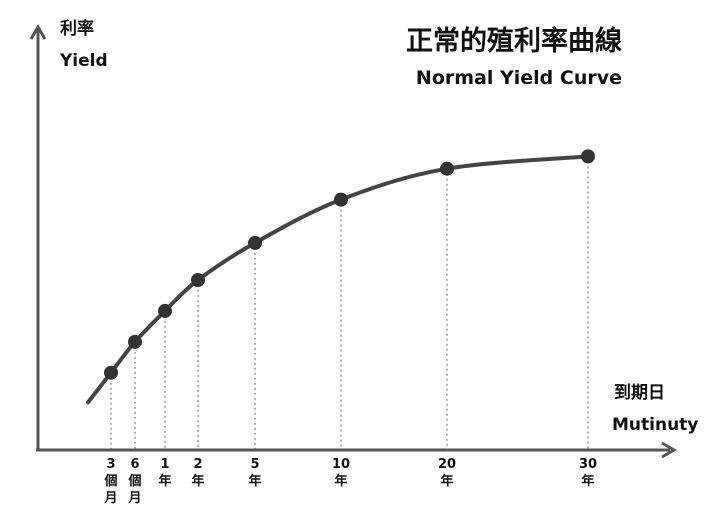 Image resolution: width=721 pixels, height=522 pixels. I want to click on chart-title-zh: 正常的殖利率曲線, so click(514, 41).